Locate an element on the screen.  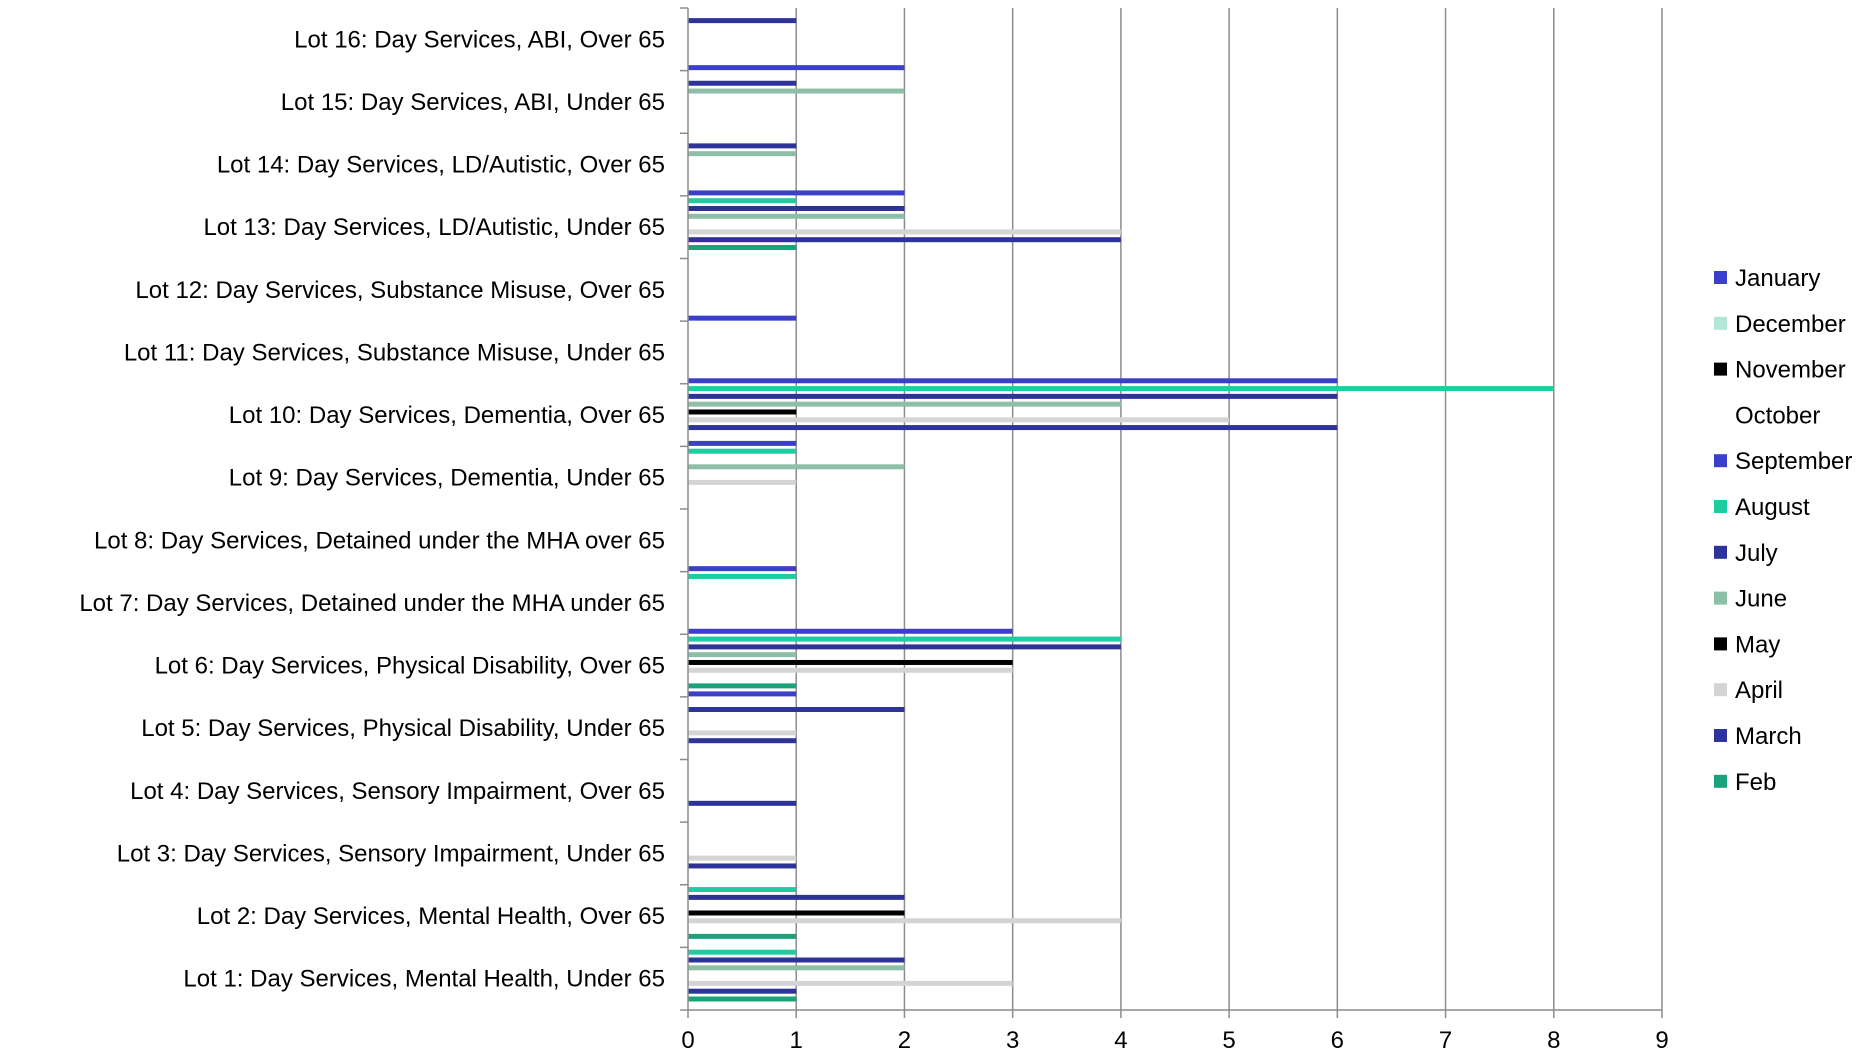
x-tick-label: 5 is located at coordinates (1228, 1040).